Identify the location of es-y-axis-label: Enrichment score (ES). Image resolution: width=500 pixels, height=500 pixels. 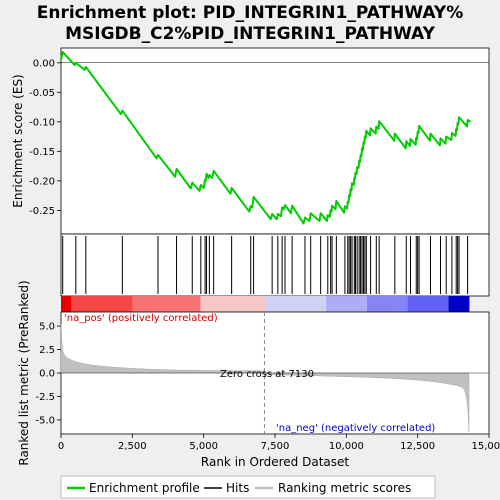
(18, 140).